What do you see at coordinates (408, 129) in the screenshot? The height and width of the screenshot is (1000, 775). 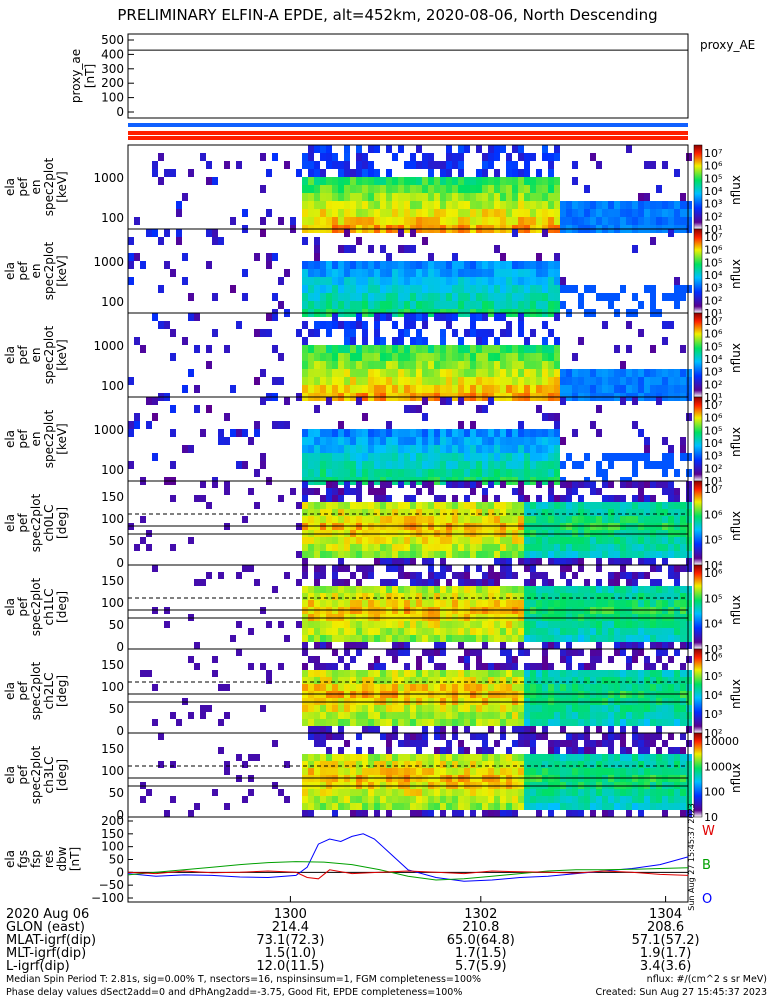 I see `stripe-white` at bounding box center [408, 129].